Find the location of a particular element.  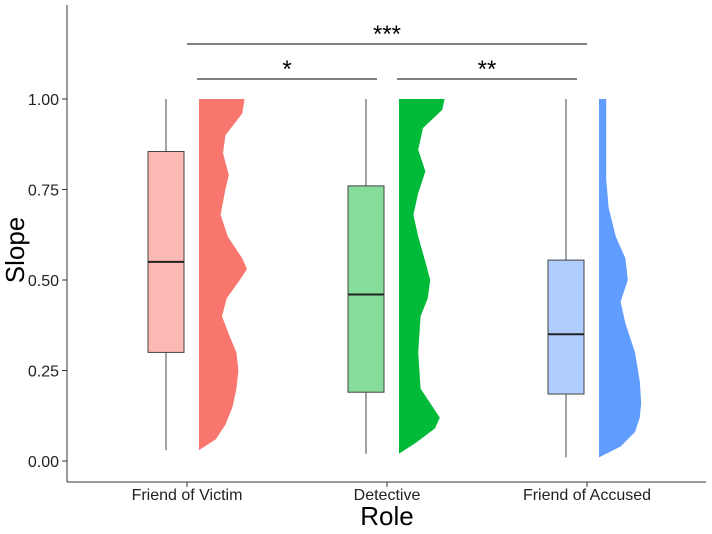

sig-label-0: * is located at coordinates (286, 69).